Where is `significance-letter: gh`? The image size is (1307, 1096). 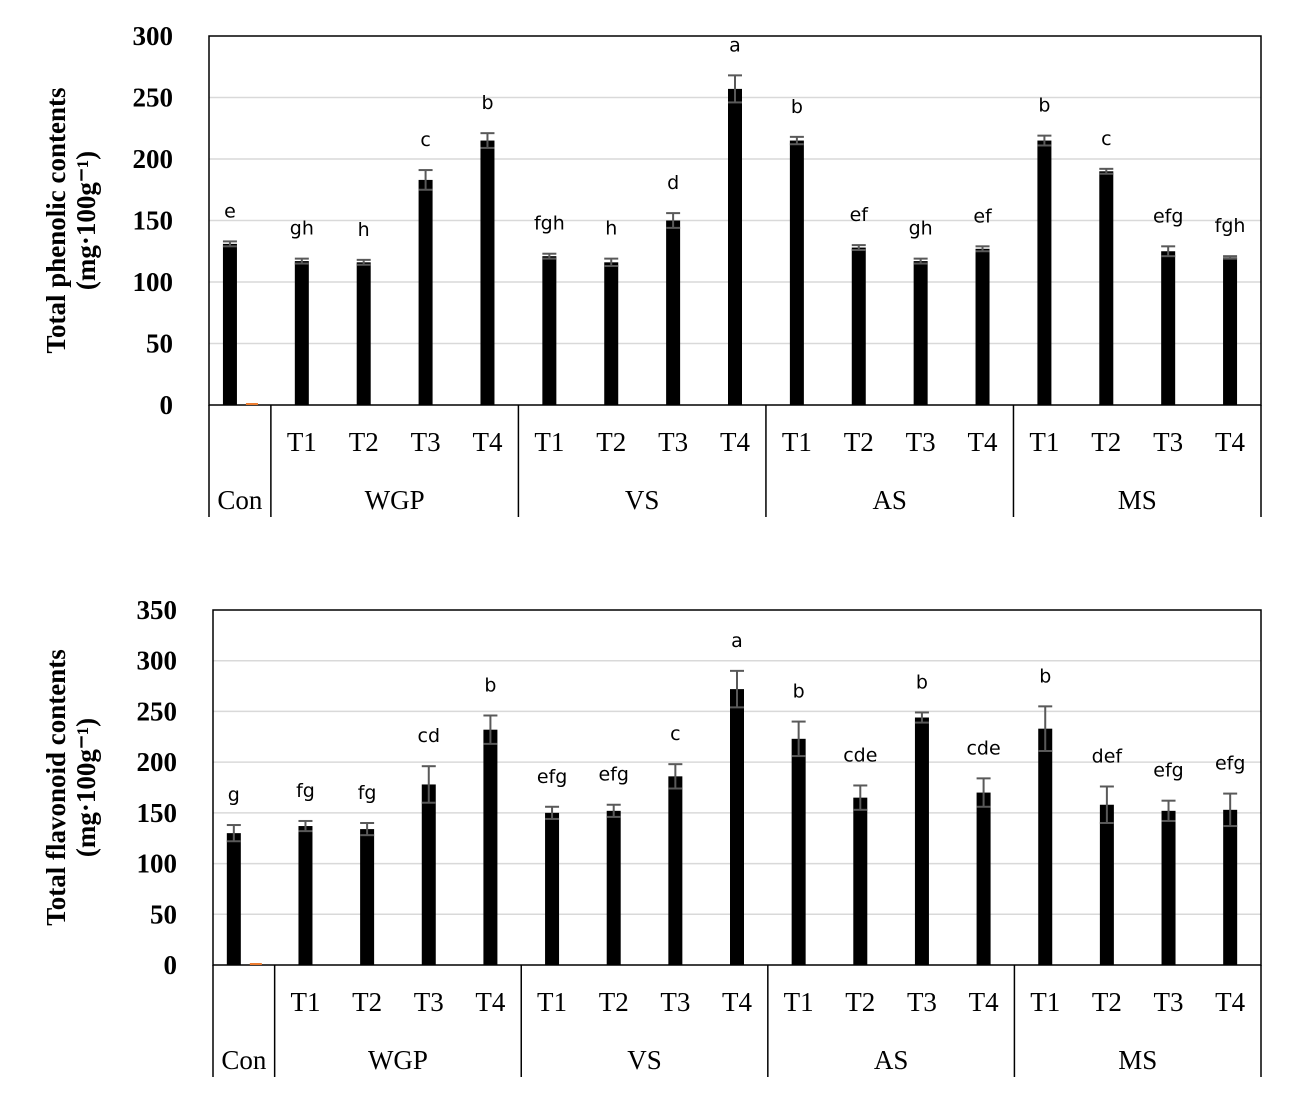
significance-letter: gh is located at coordinates (921, 229).